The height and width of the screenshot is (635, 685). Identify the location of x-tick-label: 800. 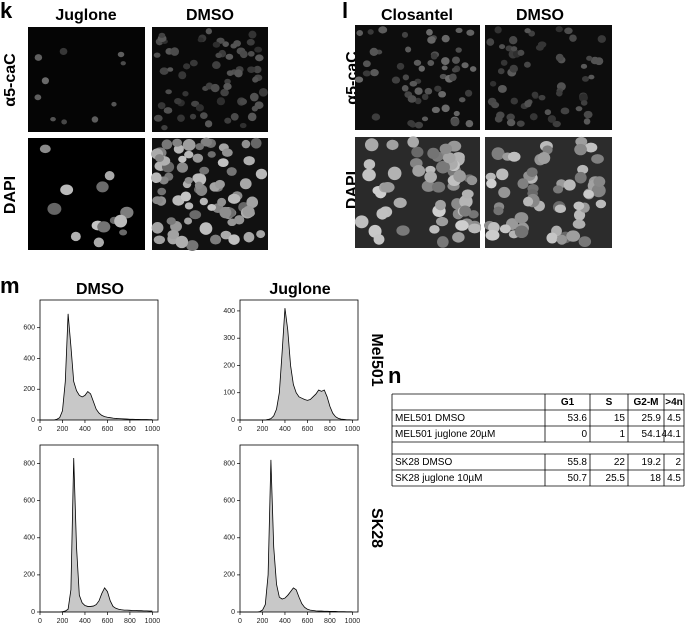
(330, 429).